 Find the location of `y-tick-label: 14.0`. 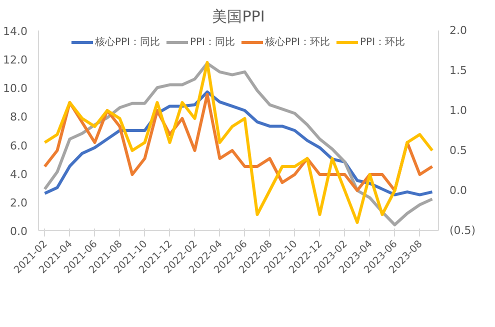

y-tick-label: 14.0 is located at coordinates (15, 31).